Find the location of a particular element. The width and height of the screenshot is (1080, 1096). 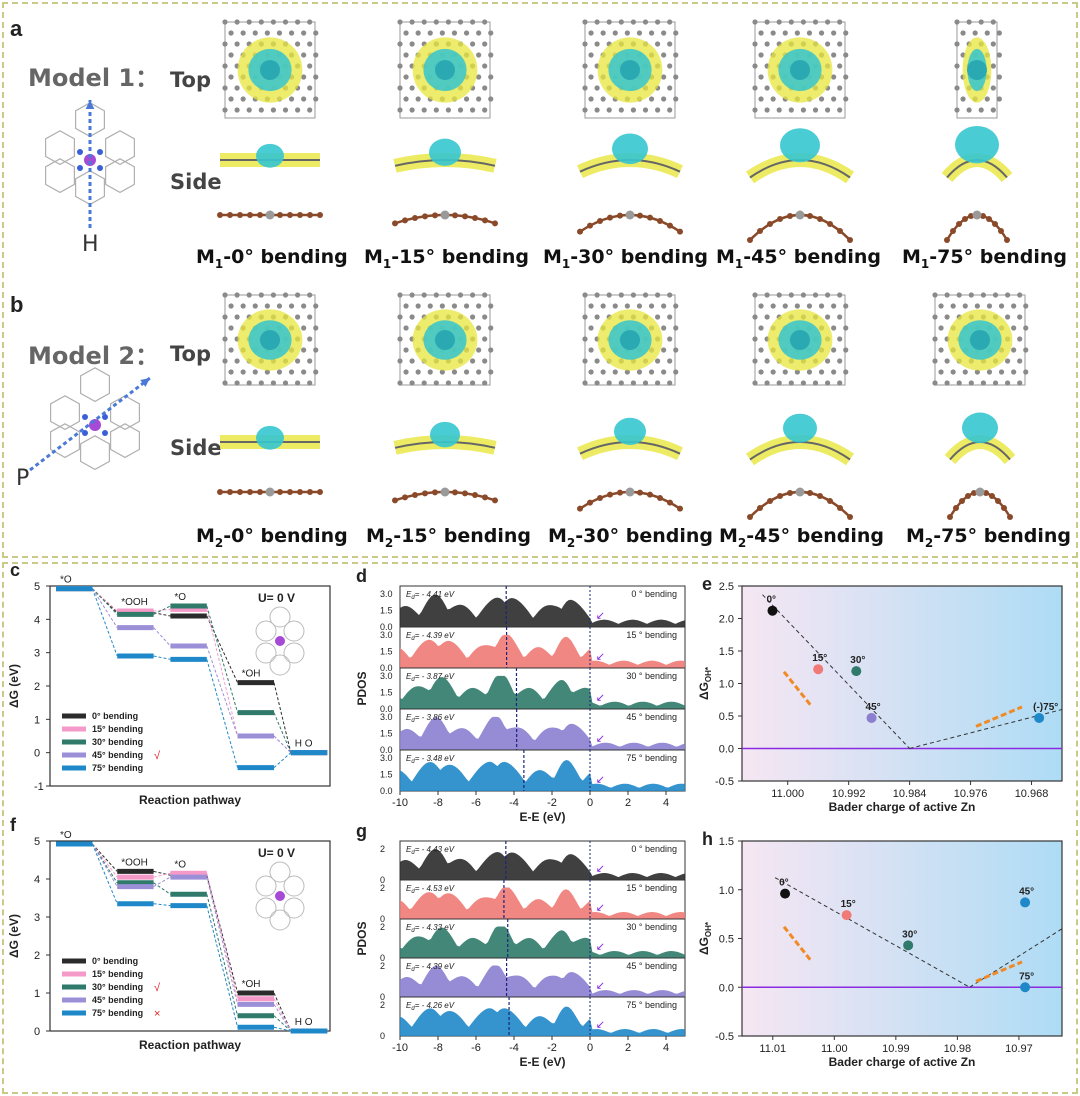

direction-arrowhead is located at coordinates (90, 105).